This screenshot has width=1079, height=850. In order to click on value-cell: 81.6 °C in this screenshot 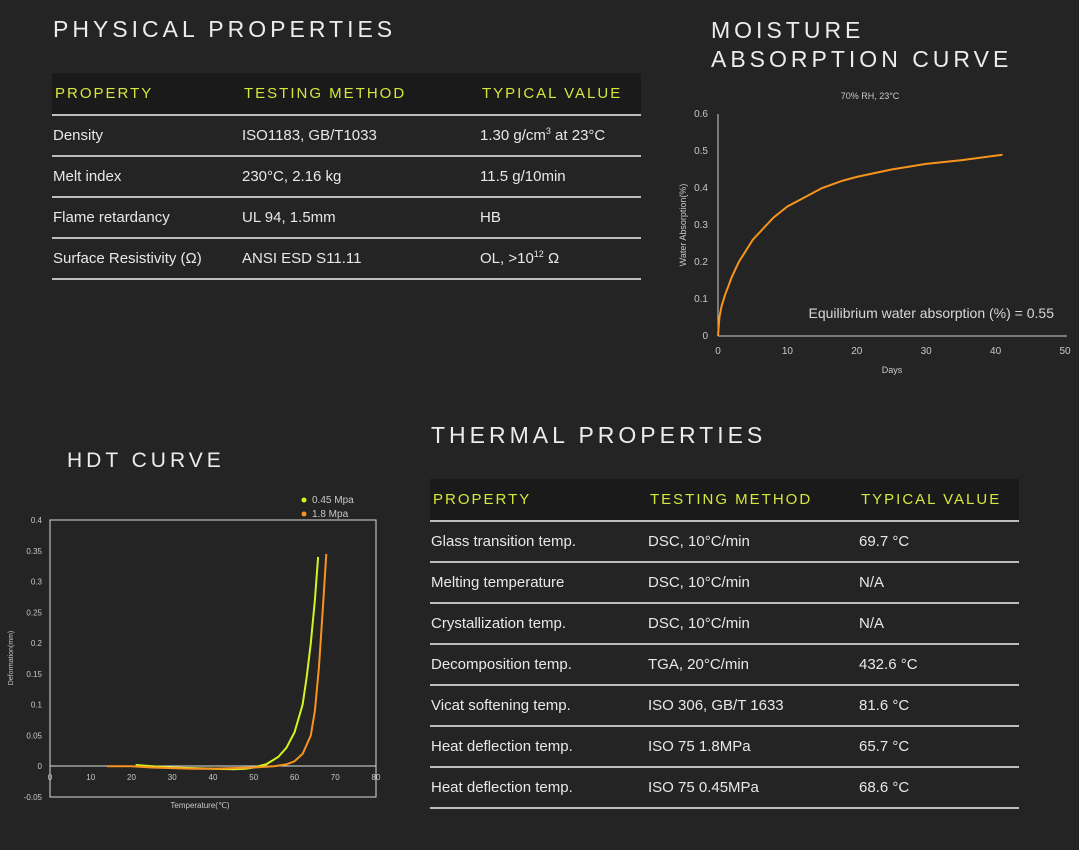, I will do `click(938, 706)`.